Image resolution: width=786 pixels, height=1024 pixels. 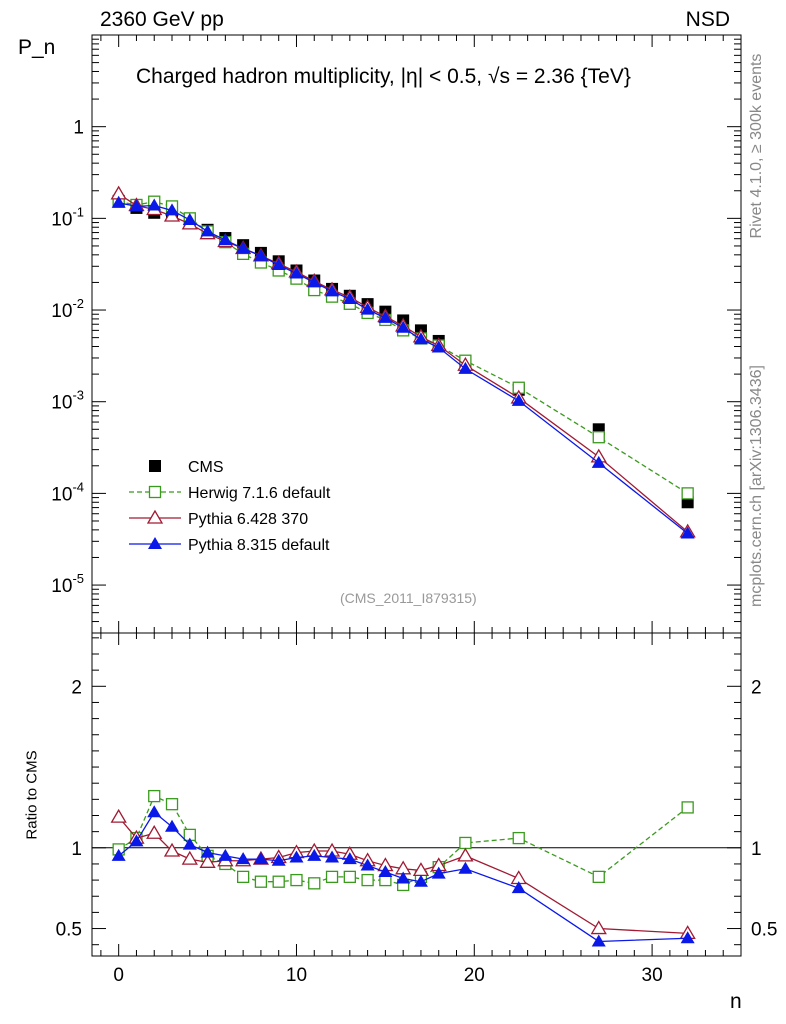 What do you see at coordinates (118, 975) in the screenshot?
I see `x-tick-label: 0` at bounding box center [118, 975].